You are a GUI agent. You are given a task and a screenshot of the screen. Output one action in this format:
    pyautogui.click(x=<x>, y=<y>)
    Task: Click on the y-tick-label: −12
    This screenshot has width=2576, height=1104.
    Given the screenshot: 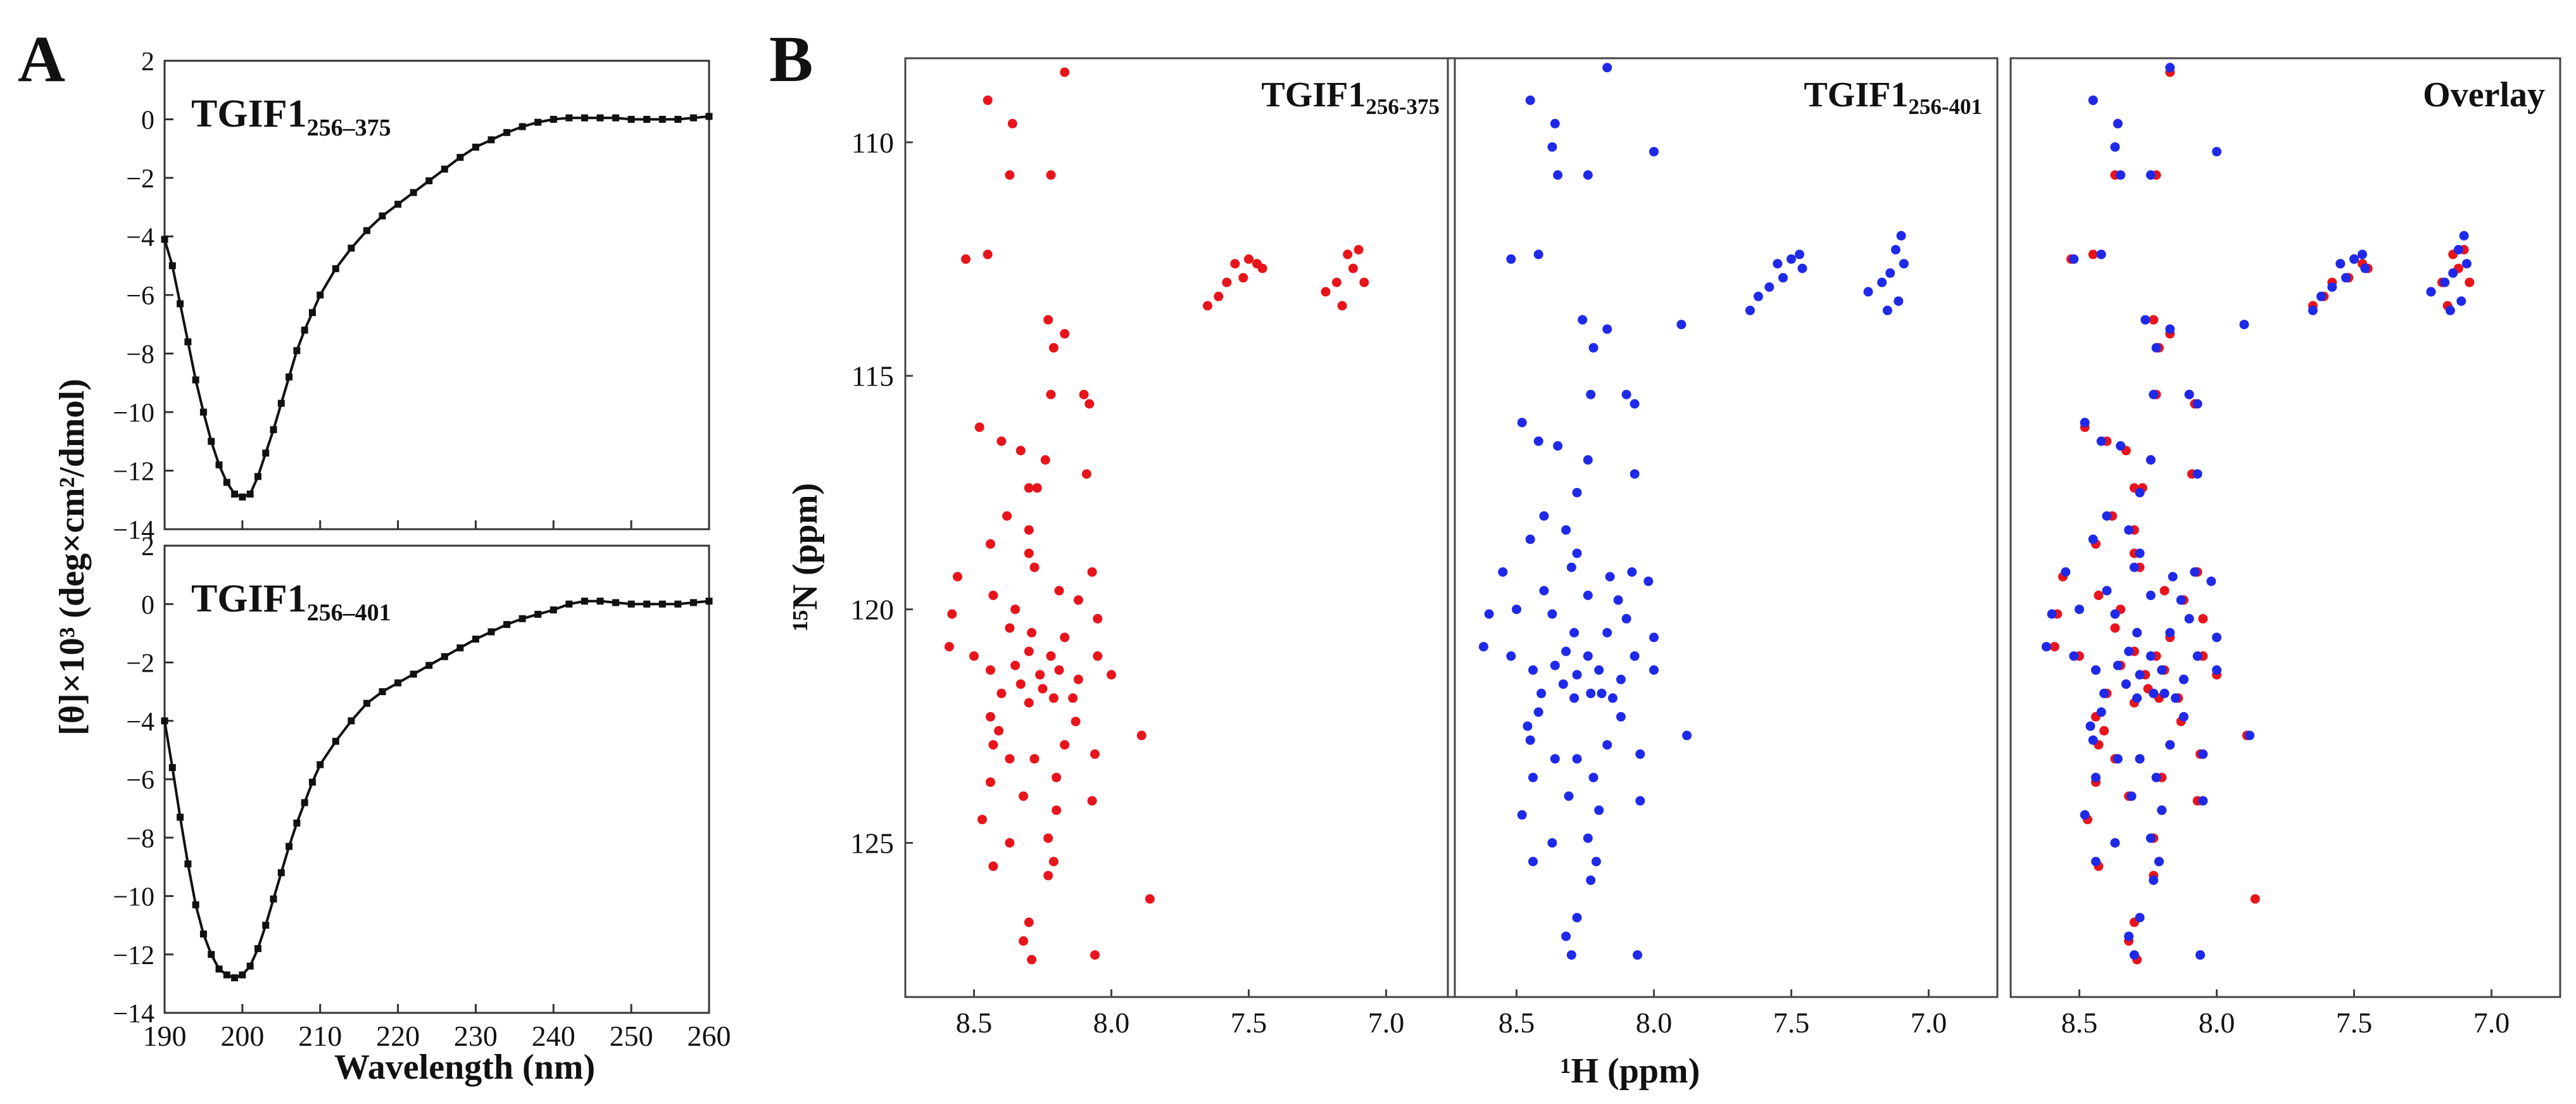 What is the action you would take?
    pyautogui.click(x=133, y=955)
    